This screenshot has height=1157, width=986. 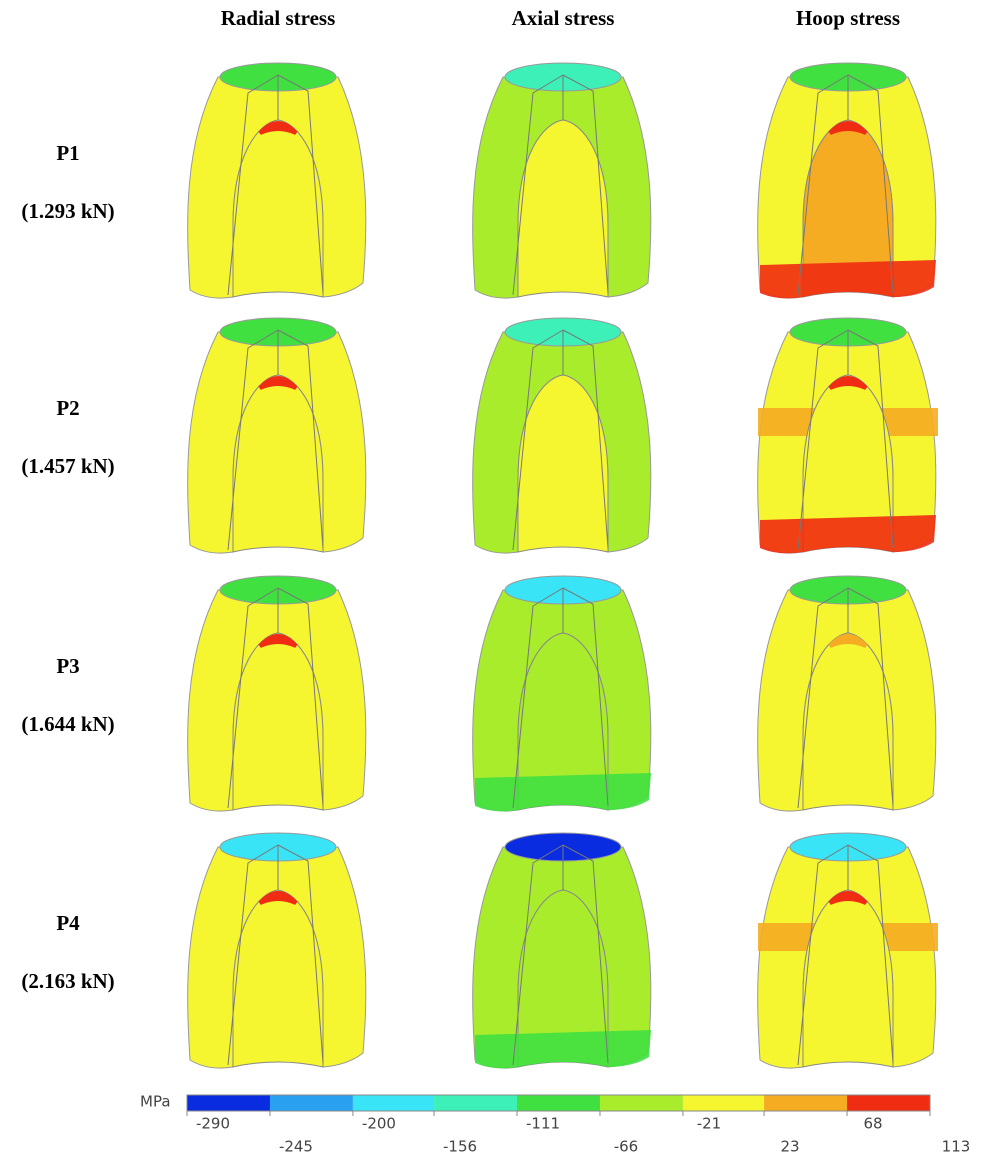 What do you see at coordinates (67, 153) in the screenshot?
I see `row-label: P1` at bounding box center [67, 153].